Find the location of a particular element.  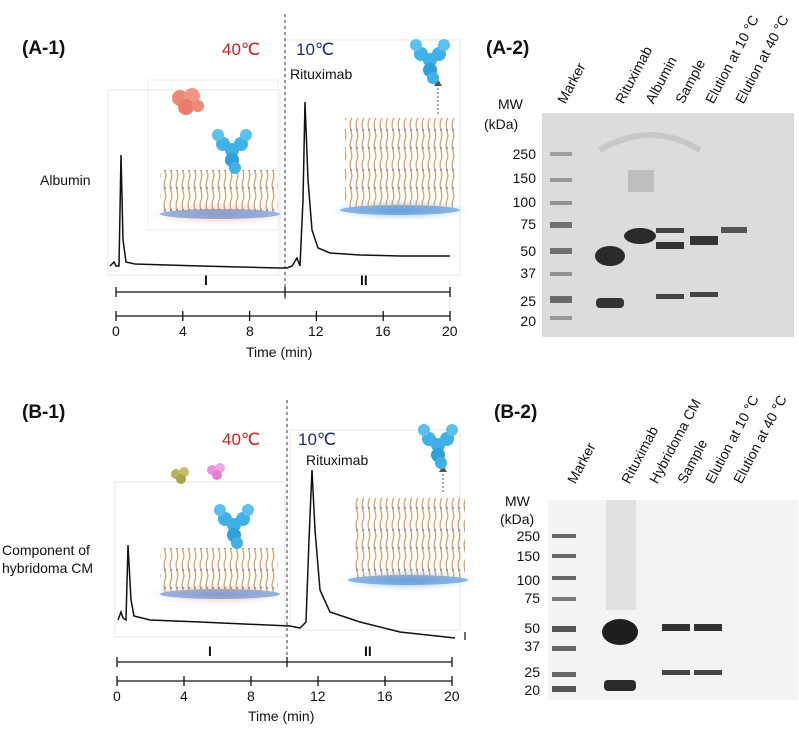

peak-label-cm-line1: Component of is located at coordinates (46, 550).